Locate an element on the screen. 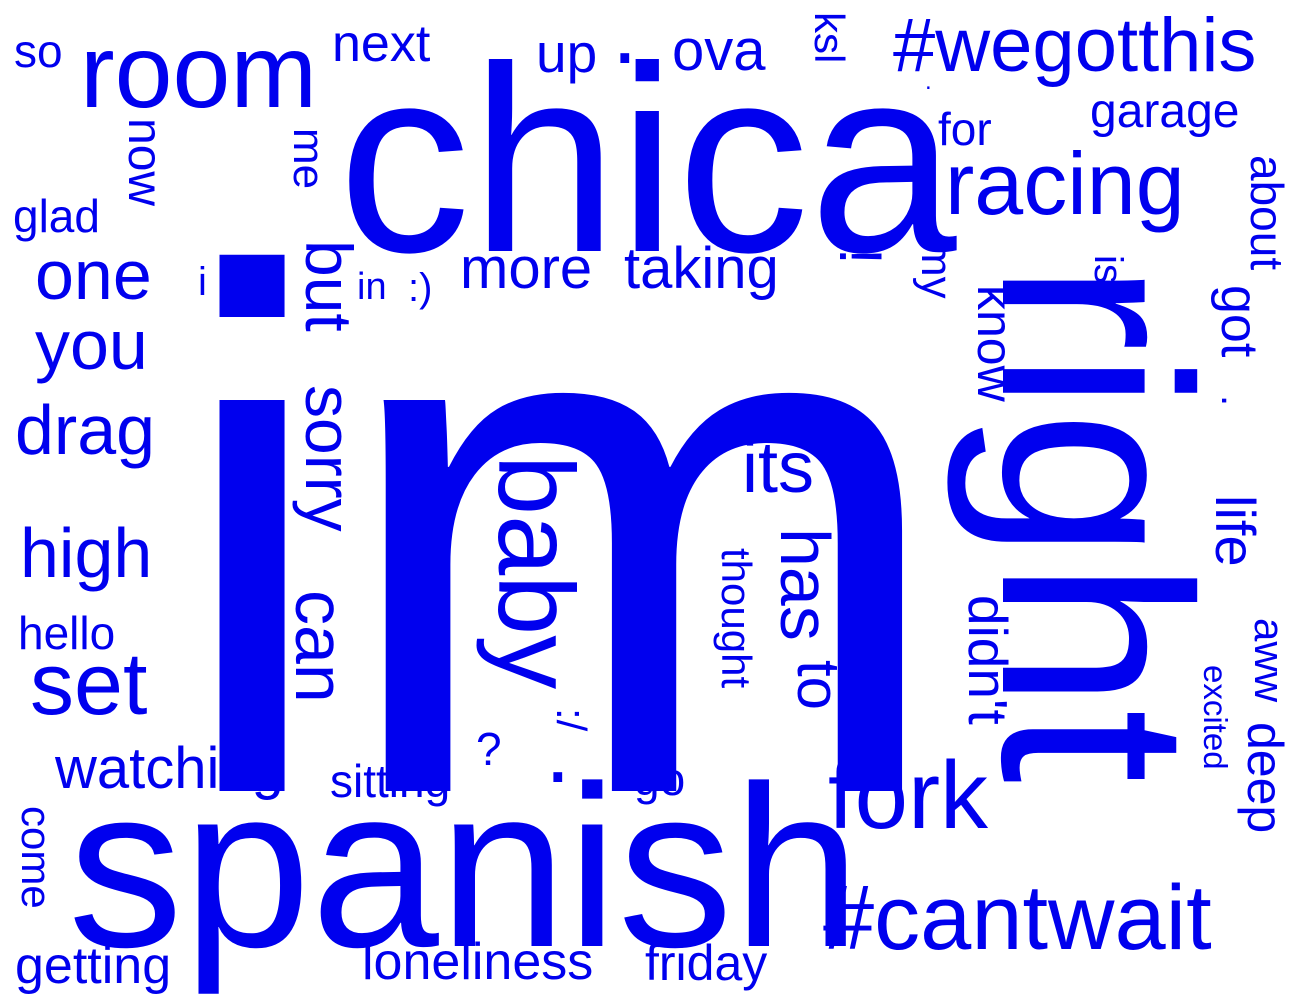 The height and width of the screenshot is (1000, 1300). word-watching: watching is located at coordinates (169, 768).